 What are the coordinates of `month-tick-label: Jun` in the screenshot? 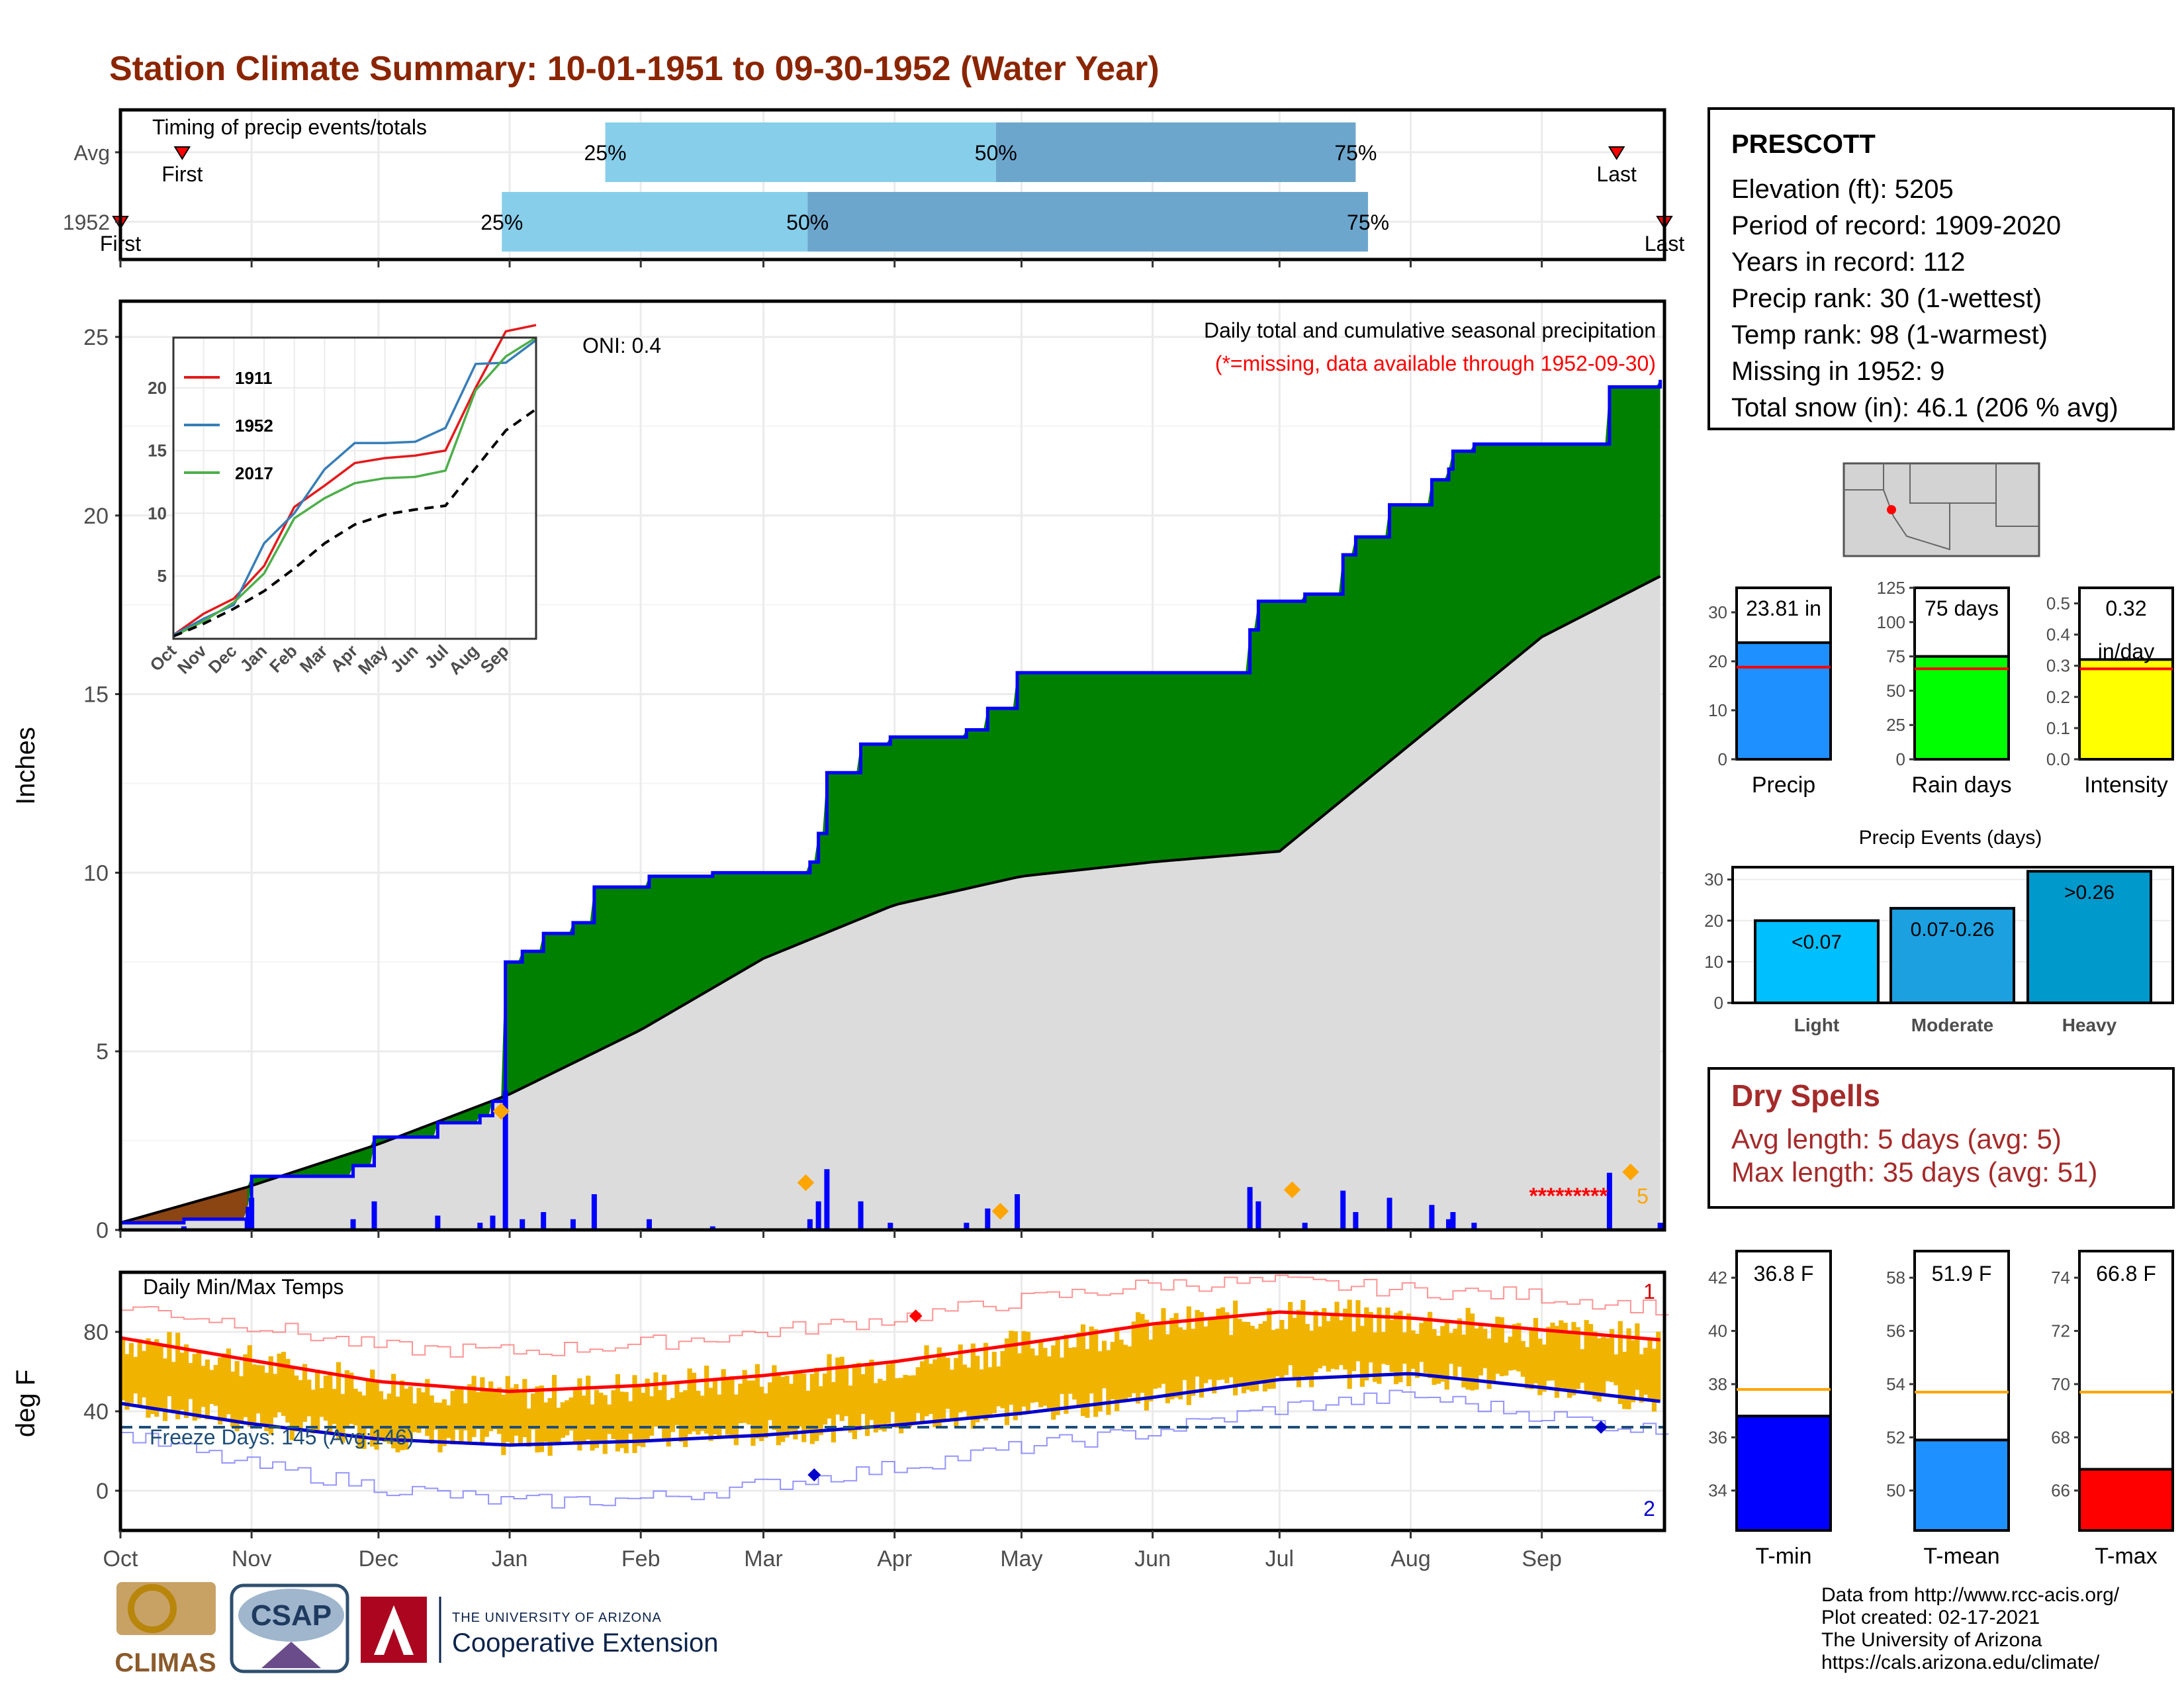 It's located at (1152, 1558).